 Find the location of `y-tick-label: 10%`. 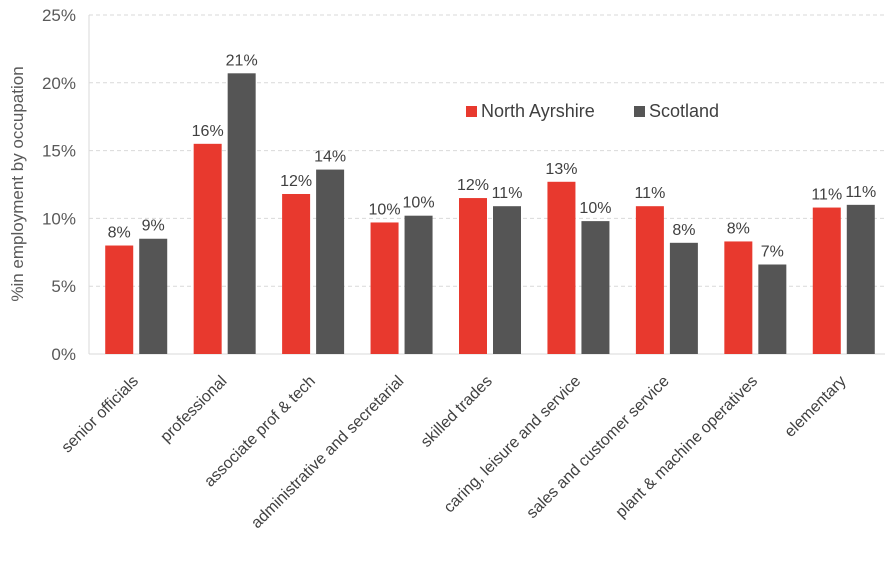

y-tick-label: 10% is located at coordinates (59, 218).